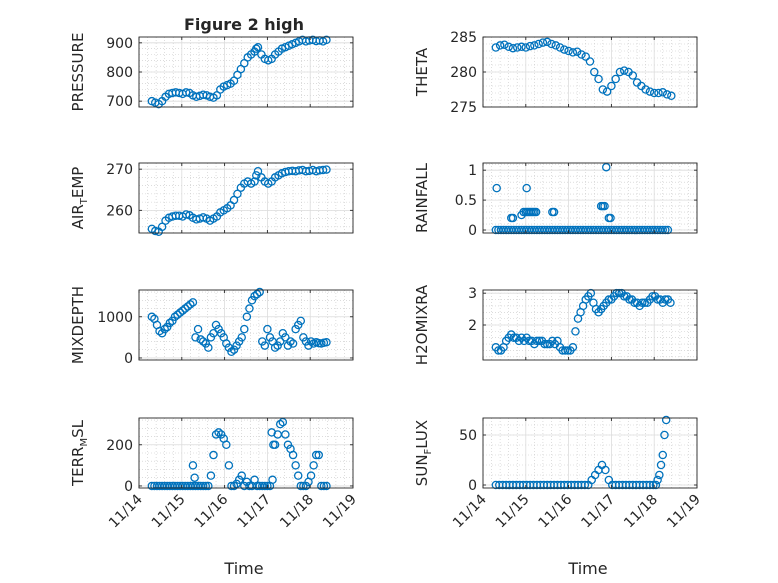 The image size is (778, 583). Describe the element at coordinates (472, 171) in the screenshot. I see `y-tick-label: 1` at that location.